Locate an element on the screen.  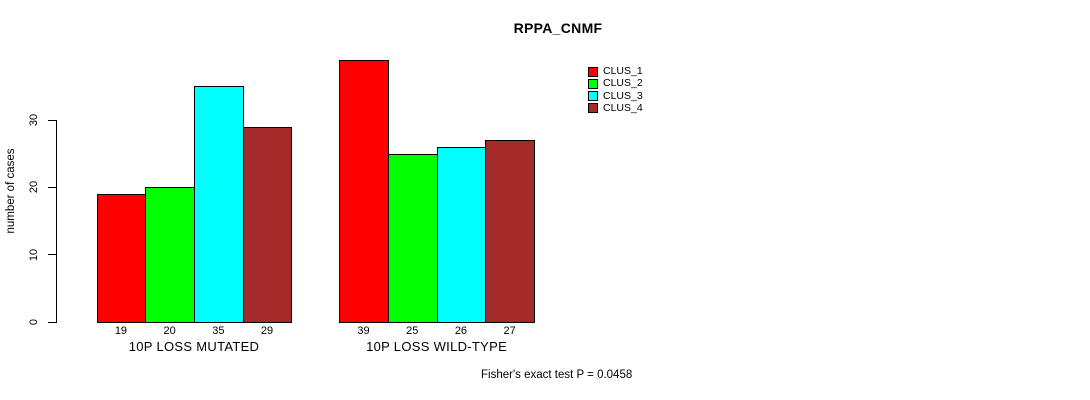
bar-value-label: 26 is located at coordinates (461, 330).